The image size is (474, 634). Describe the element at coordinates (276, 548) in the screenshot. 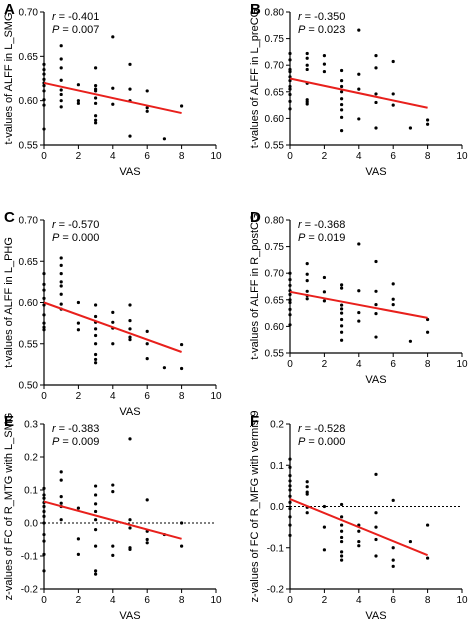

I see `y-tick-label: -0.1` at that location.